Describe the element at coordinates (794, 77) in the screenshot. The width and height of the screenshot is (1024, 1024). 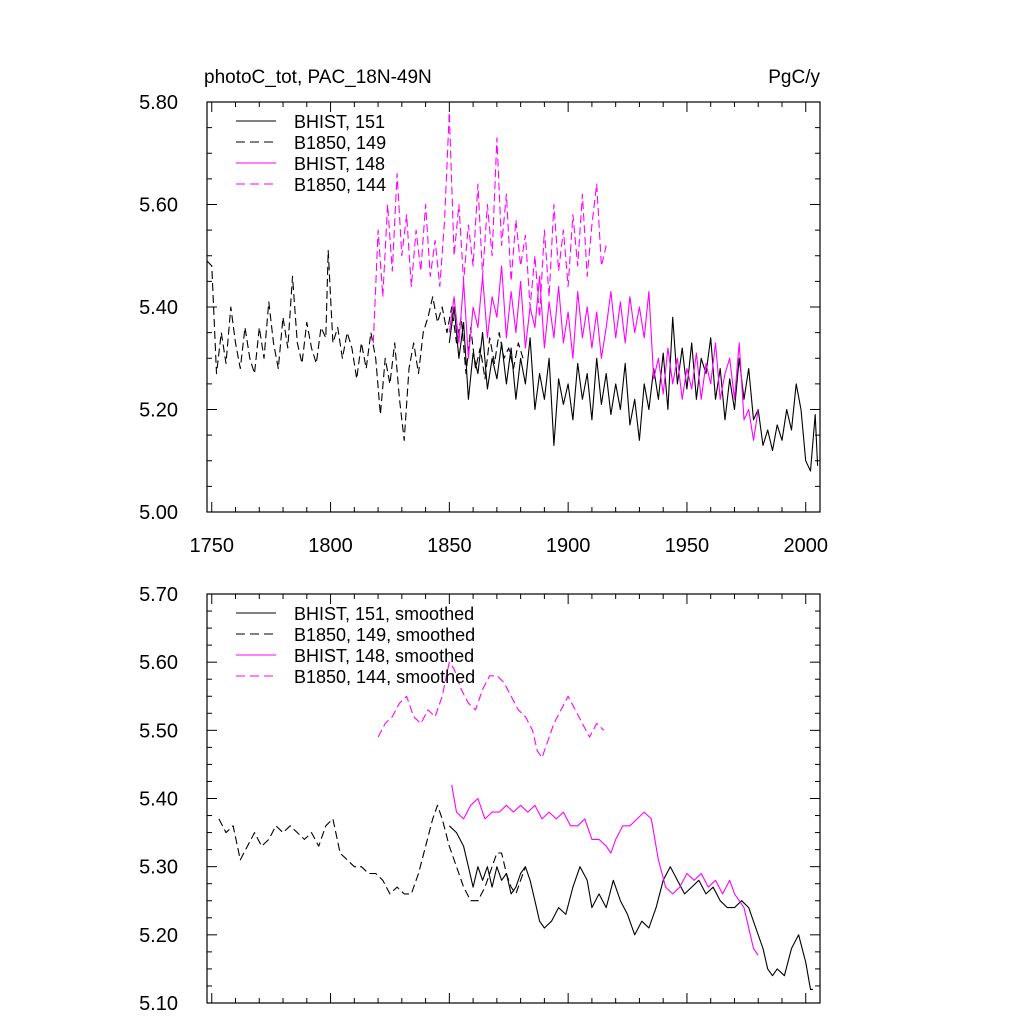
I see `top-panel-units: PgC/y` at that location.